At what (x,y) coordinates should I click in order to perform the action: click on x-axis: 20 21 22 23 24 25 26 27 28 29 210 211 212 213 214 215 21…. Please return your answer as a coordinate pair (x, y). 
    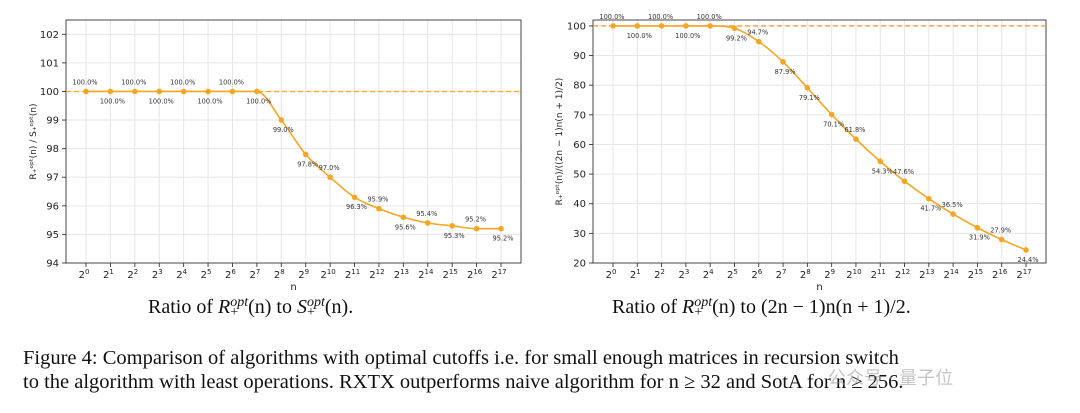
    Looking at the image, I should click on (293, 272).